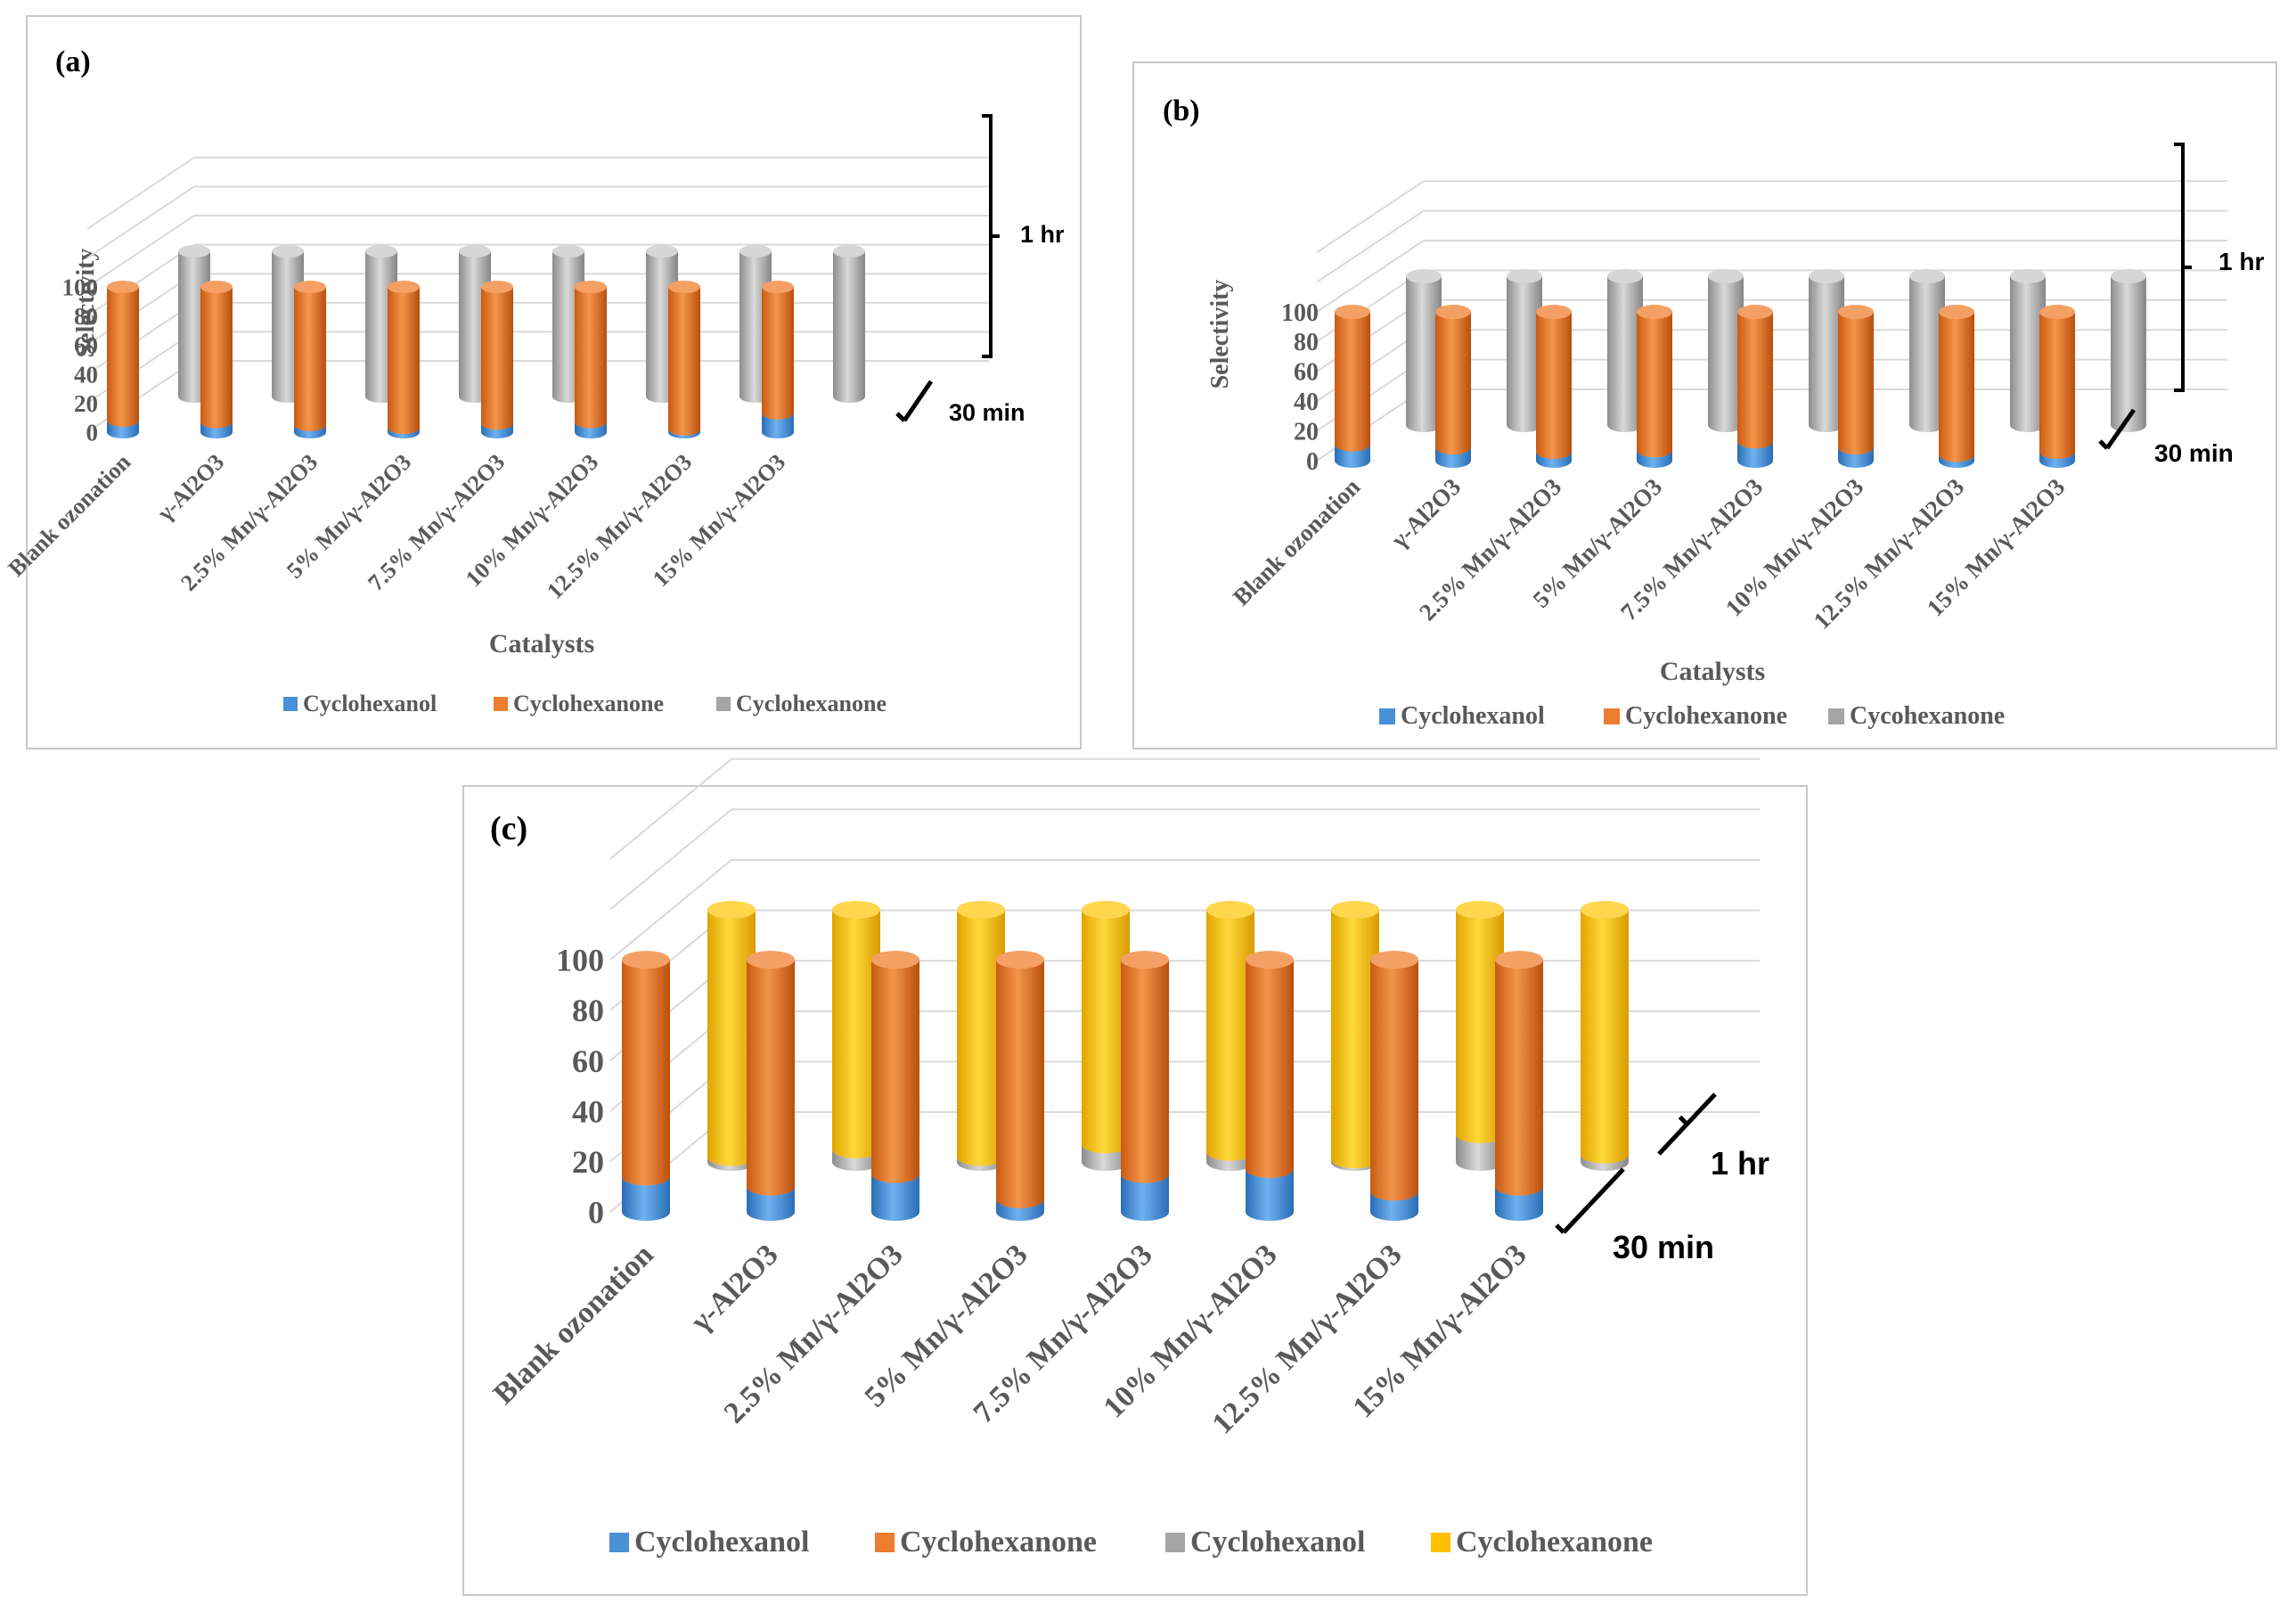  What do you see at coordinates (811, 703) in the screenshot?
I see `legend-a-item-3: Cyclohexanone` at bounding box center [811, 703].